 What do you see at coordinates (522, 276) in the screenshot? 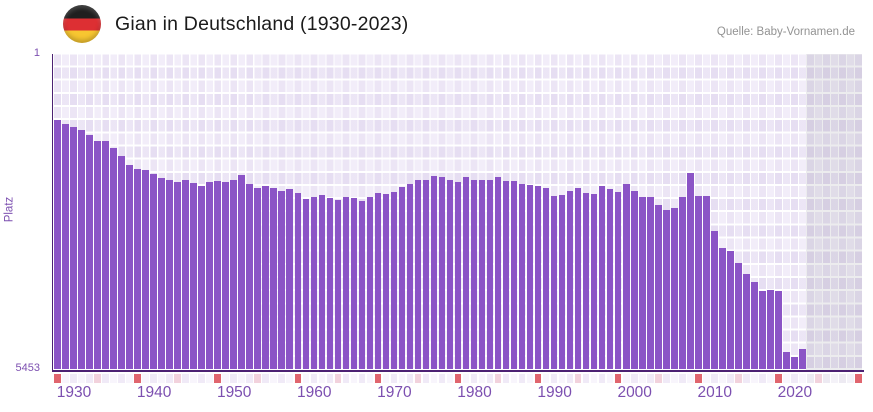
I see `bar-1988` at bounding box center [522, 276].